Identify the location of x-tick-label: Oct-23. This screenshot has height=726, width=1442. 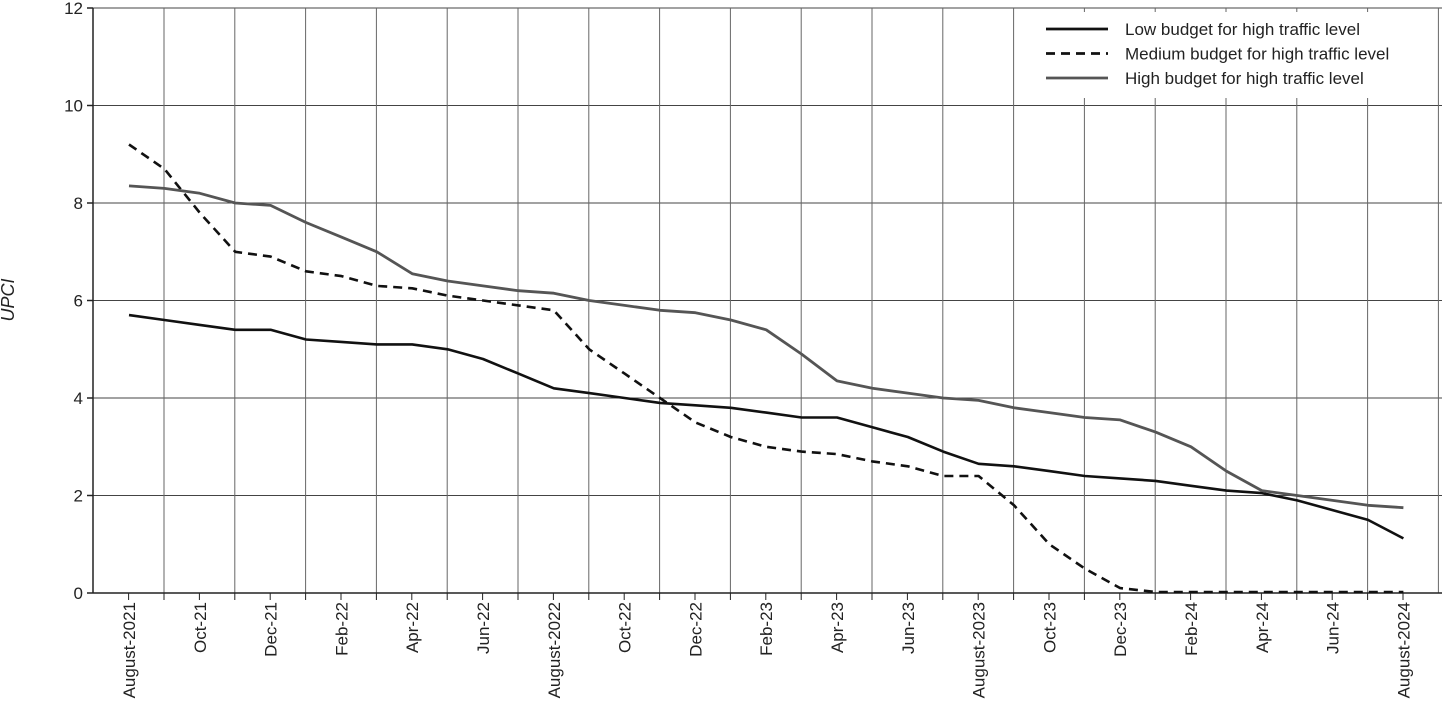
(1049, 627).